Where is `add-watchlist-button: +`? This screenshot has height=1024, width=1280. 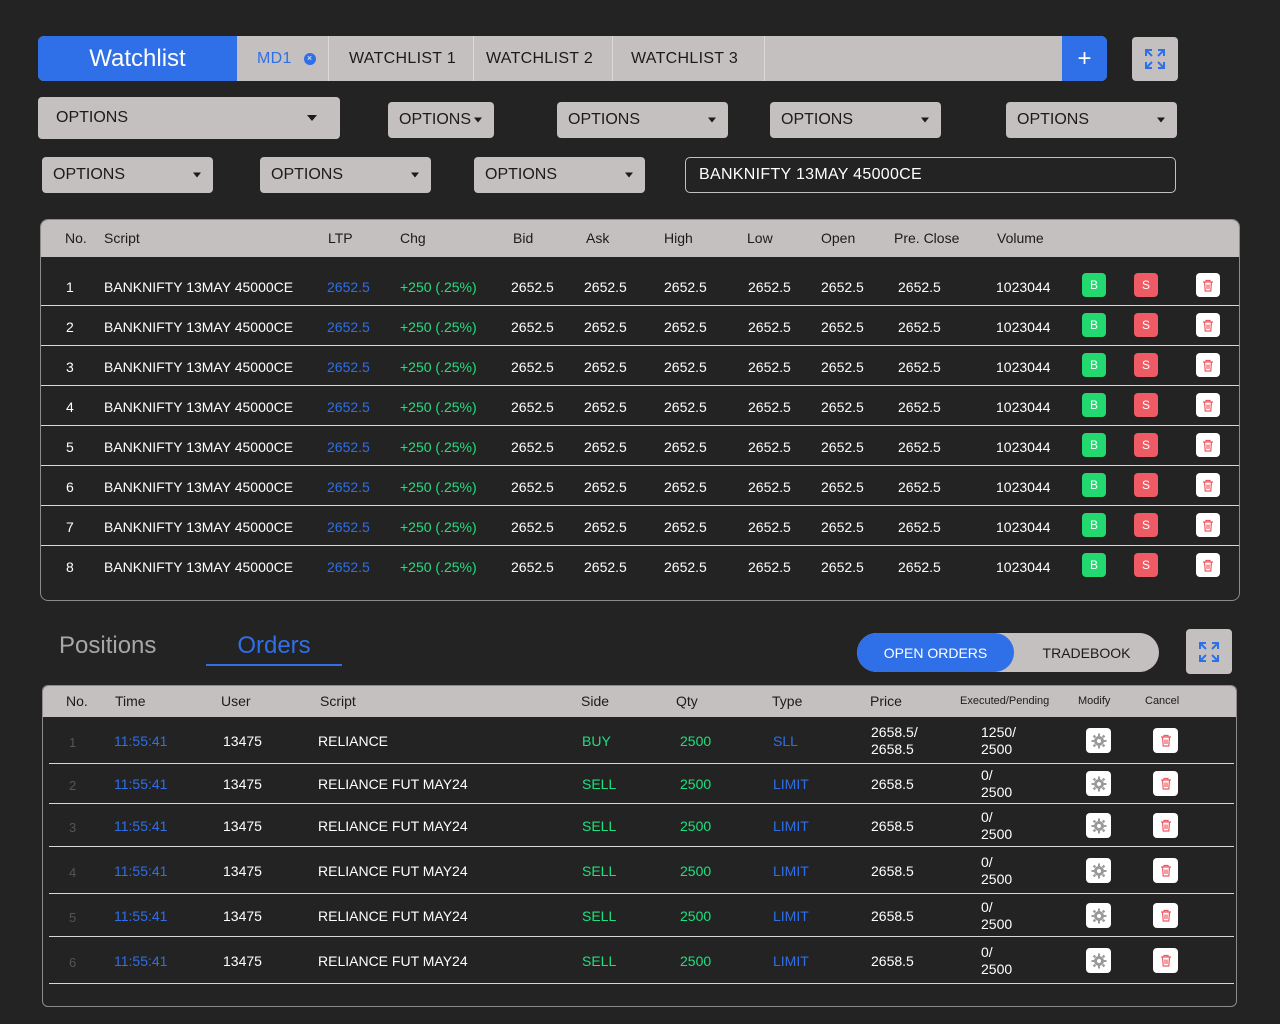
add-watchlist-button: + is located at coordinates (1084, 58).